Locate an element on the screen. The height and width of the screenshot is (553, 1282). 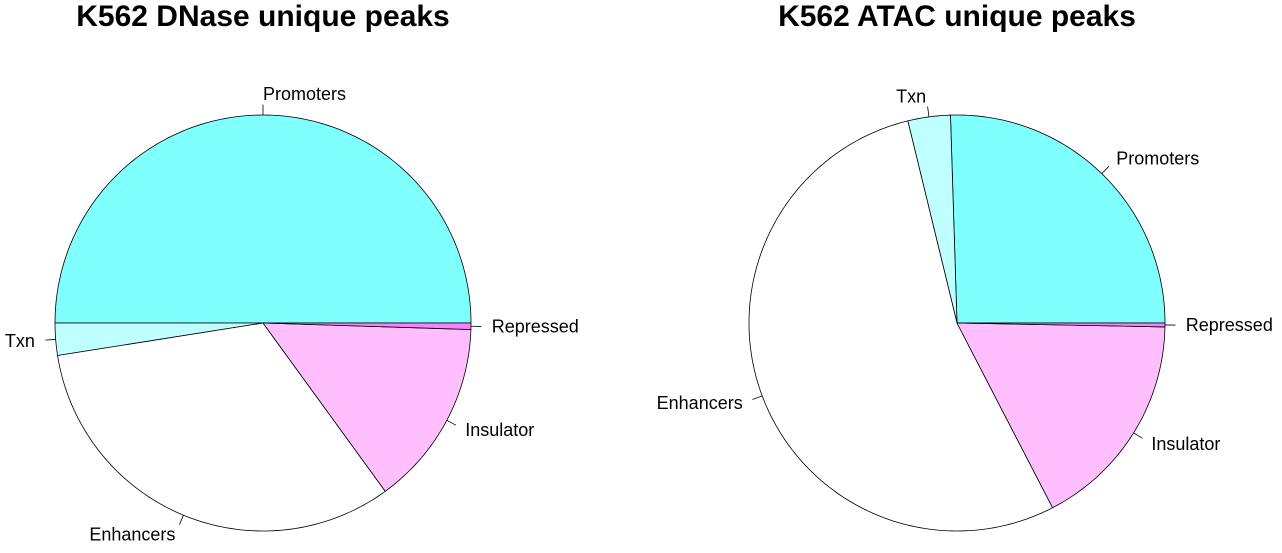
chart-title: K562 ATAC unique peaks is located at coordinates (957, 16).